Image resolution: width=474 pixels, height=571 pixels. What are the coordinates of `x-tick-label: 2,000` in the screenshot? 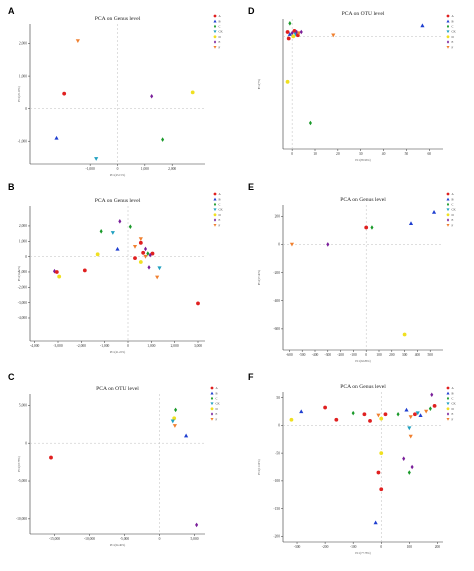 It's located at (172, 169).